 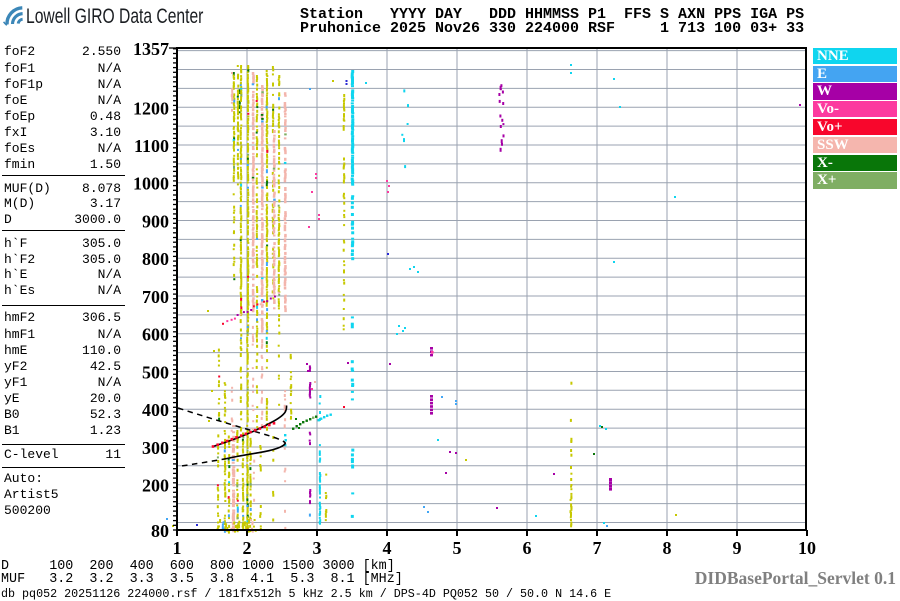 What do you see at coordinates (737, 548) in the screenshot?
I see `svg-text: 9` at bounding box center [737, 548].